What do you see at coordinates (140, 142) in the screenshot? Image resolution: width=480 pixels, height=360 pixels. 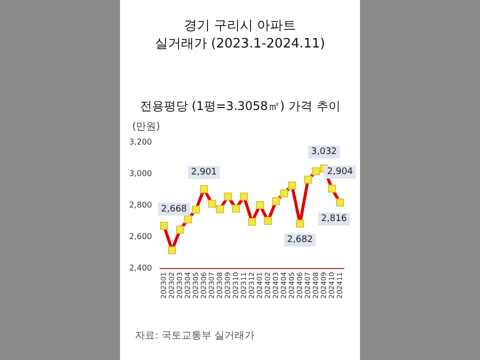 I see `y-tick-label: 3,200` at bounding box center [140, 142].